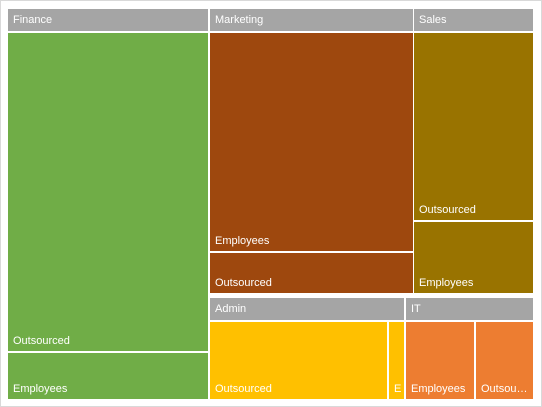 This screenshot has width=542, height=407. I want to click on group-header-it: IT, so click(469, 309).